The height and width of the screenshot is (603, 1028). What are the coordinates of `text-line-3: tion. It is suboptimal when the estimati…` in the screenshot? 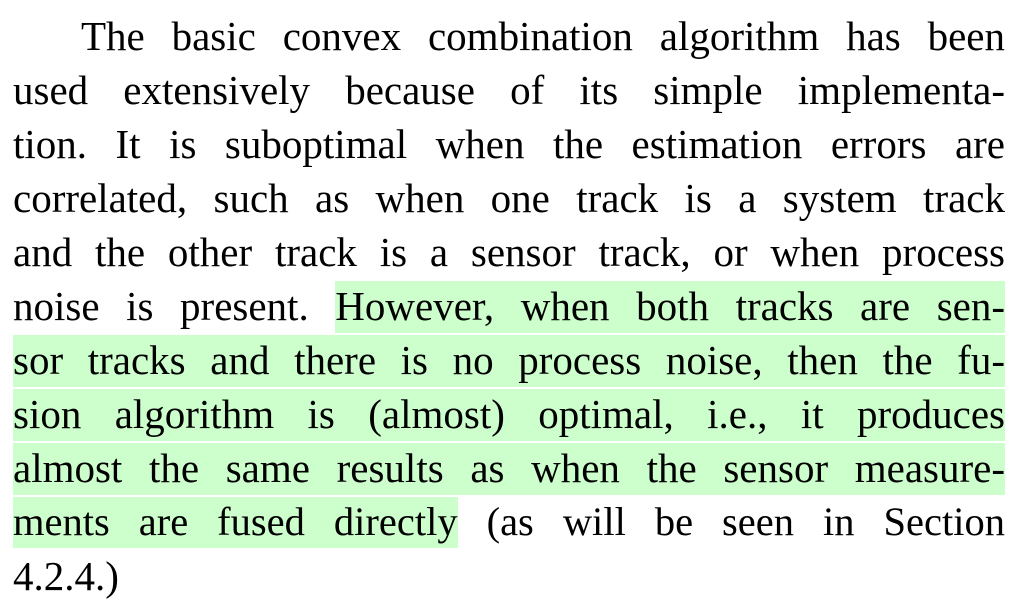 It's located at (509, 144).